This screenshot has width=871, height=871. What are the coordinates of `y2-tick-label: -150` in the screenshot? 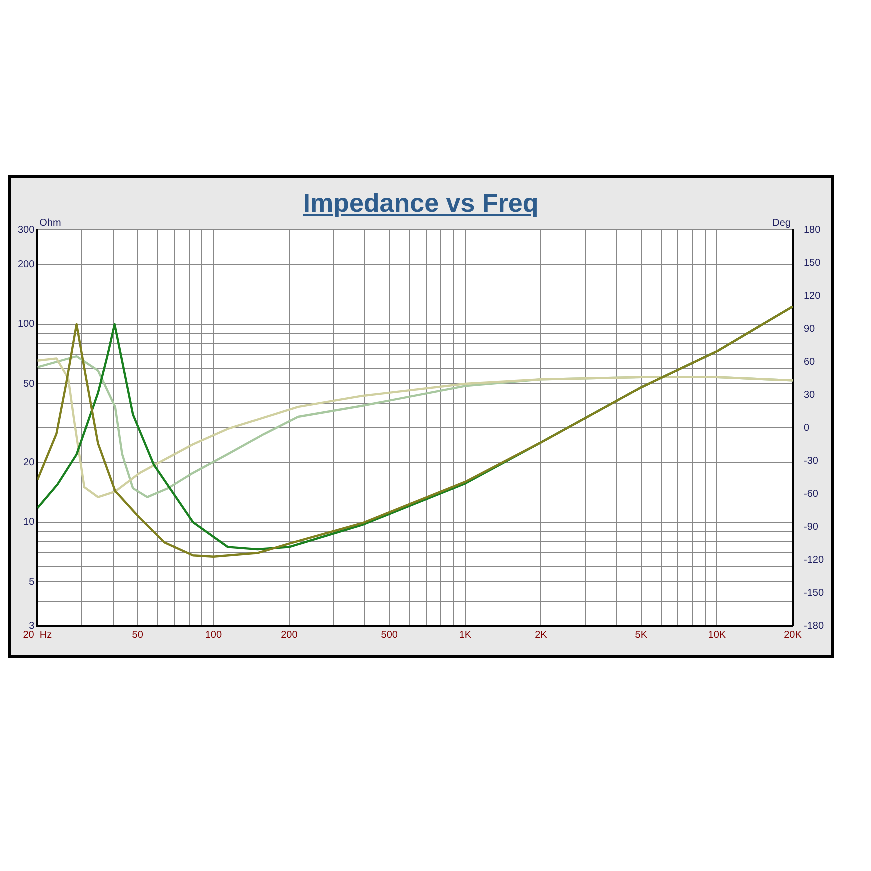 It's located at (814, 593).